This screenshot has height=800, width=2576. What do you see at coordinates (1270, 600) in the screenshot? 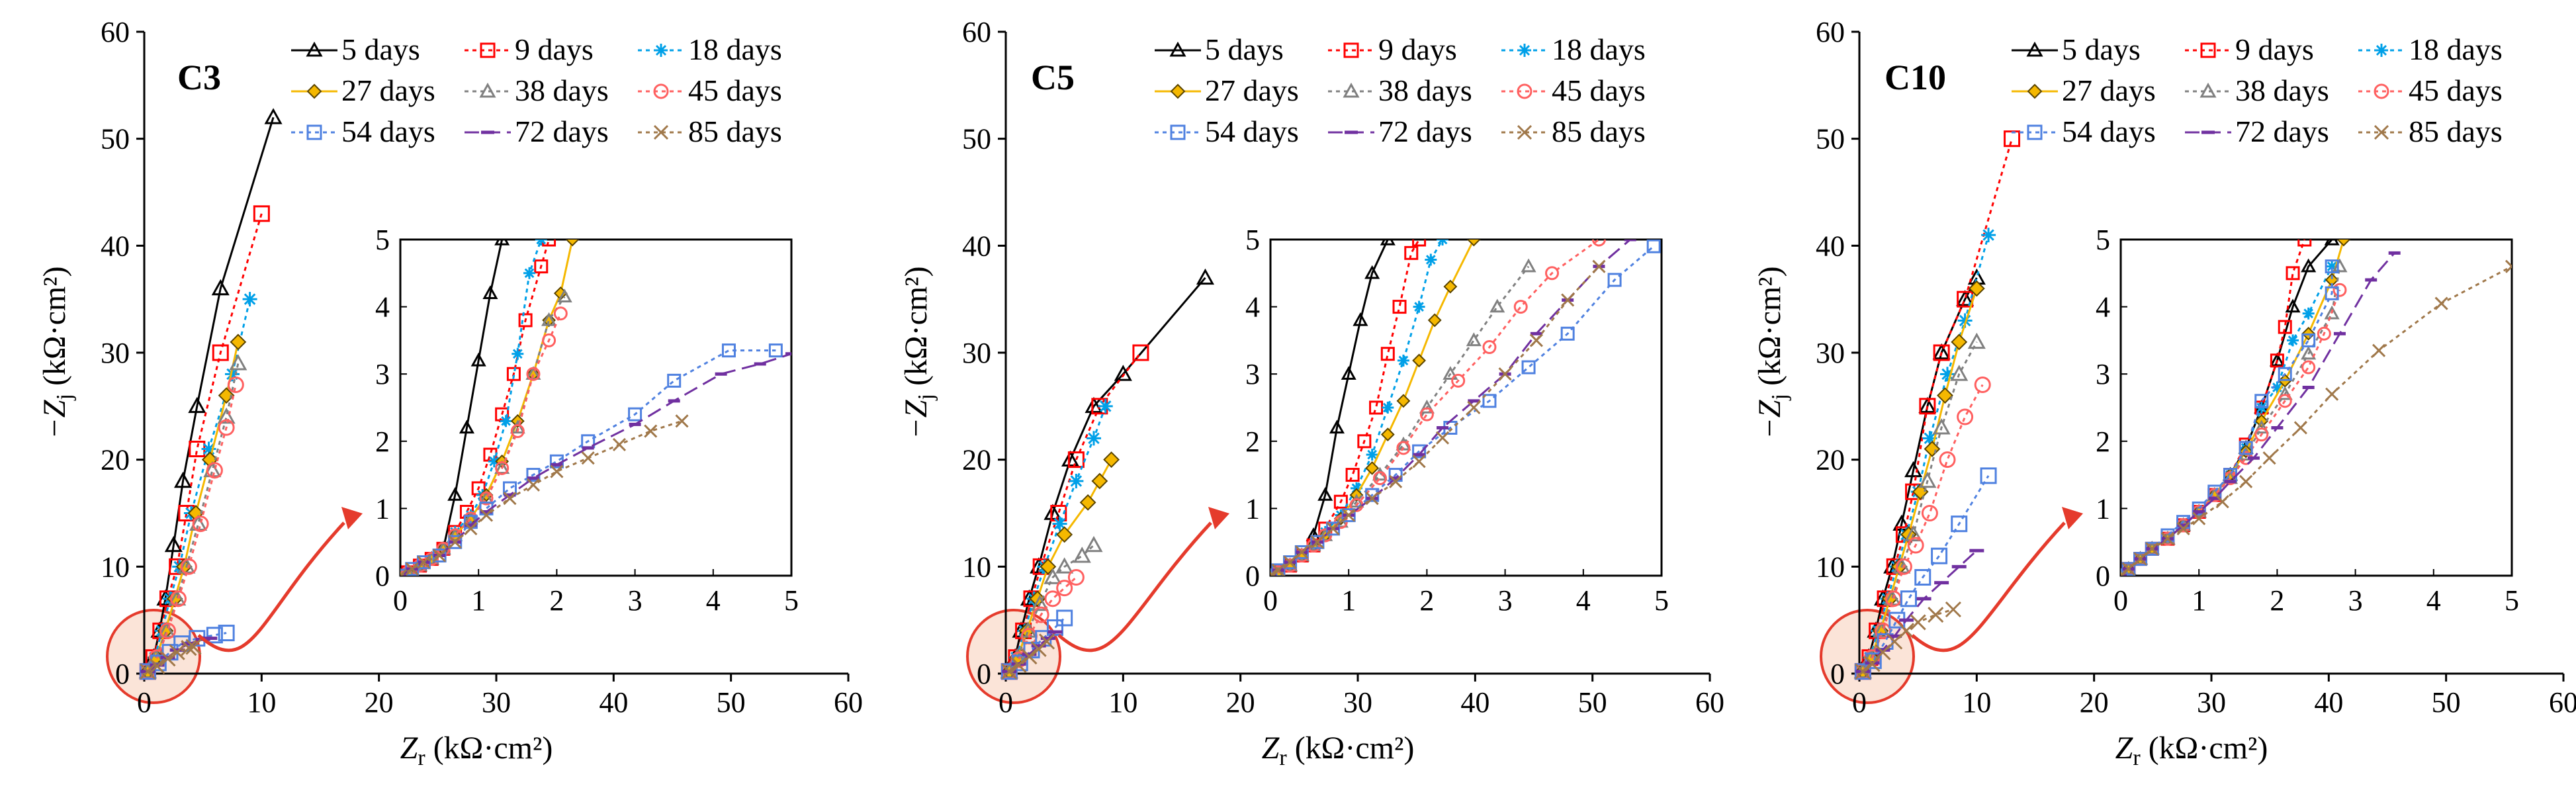
I see `inset-x-tick-label: 0` at bounding box center [1270, 600].